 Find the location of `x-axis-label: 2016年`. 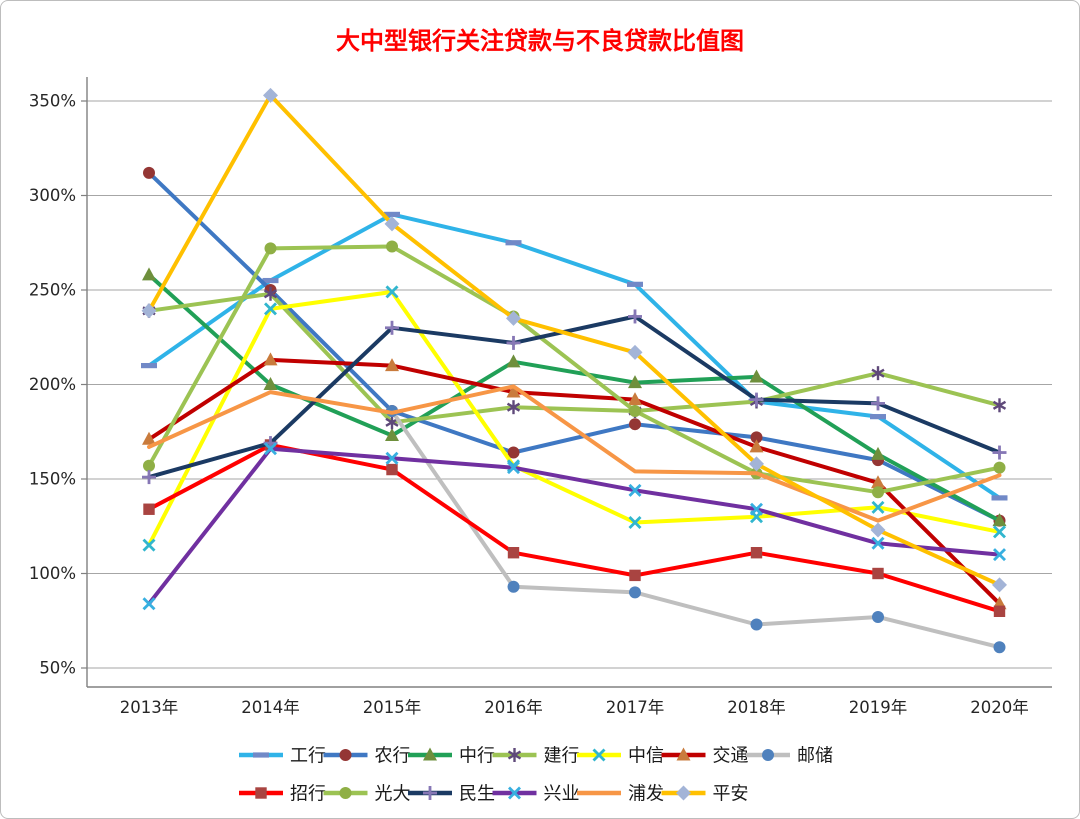

x-axis-label: 2016年 is located at coordinates (513, 707).